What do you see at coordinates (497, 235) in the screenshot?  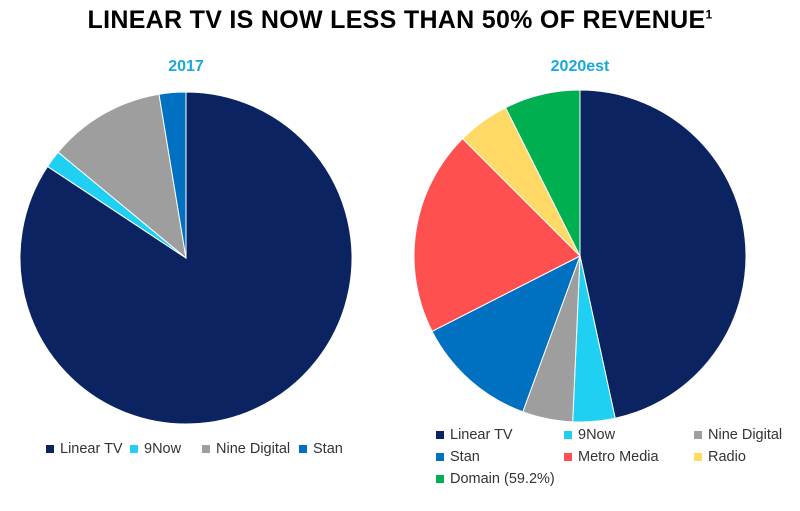 I see `pie-slice-2020est-metro-media` at bounding box center [497, 235].